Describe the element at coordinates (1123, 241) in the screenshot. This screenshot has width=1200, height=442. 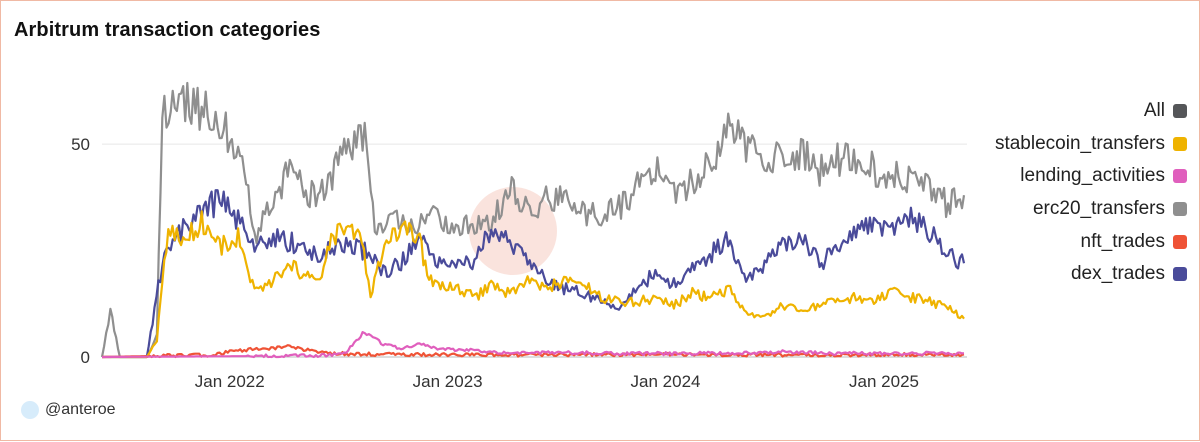
I see `legend-label: nft_trades` at that location.